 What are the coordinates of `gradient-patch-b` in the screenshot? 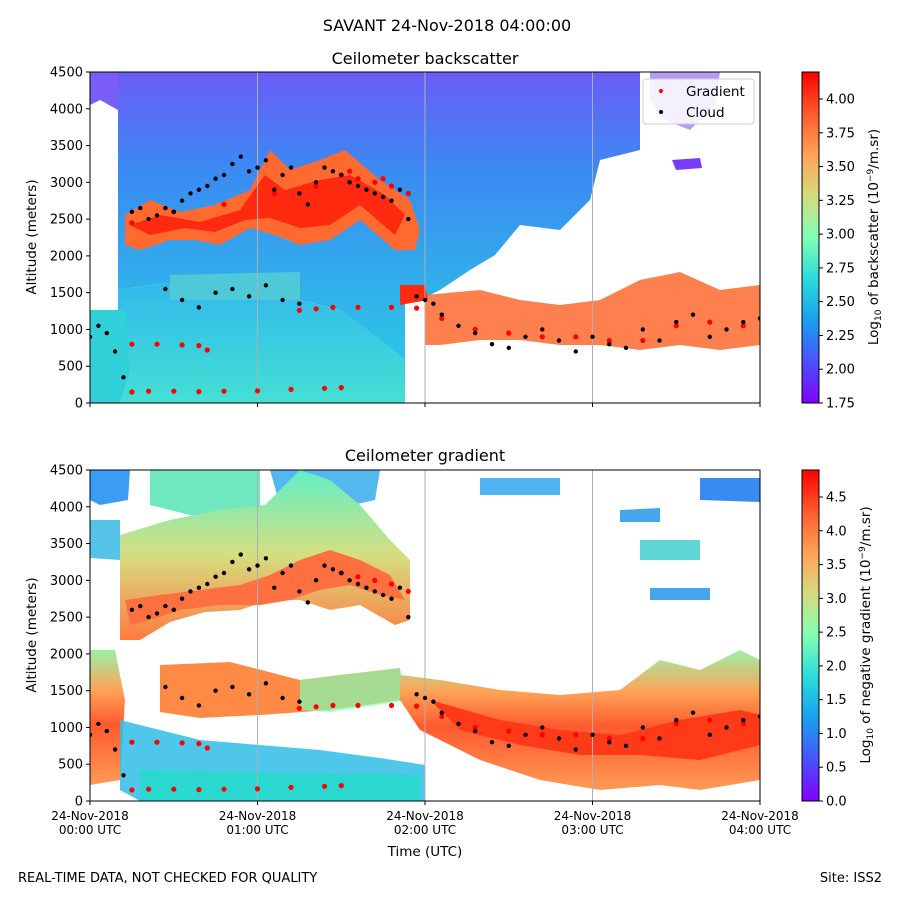 It's located at (205, 495).